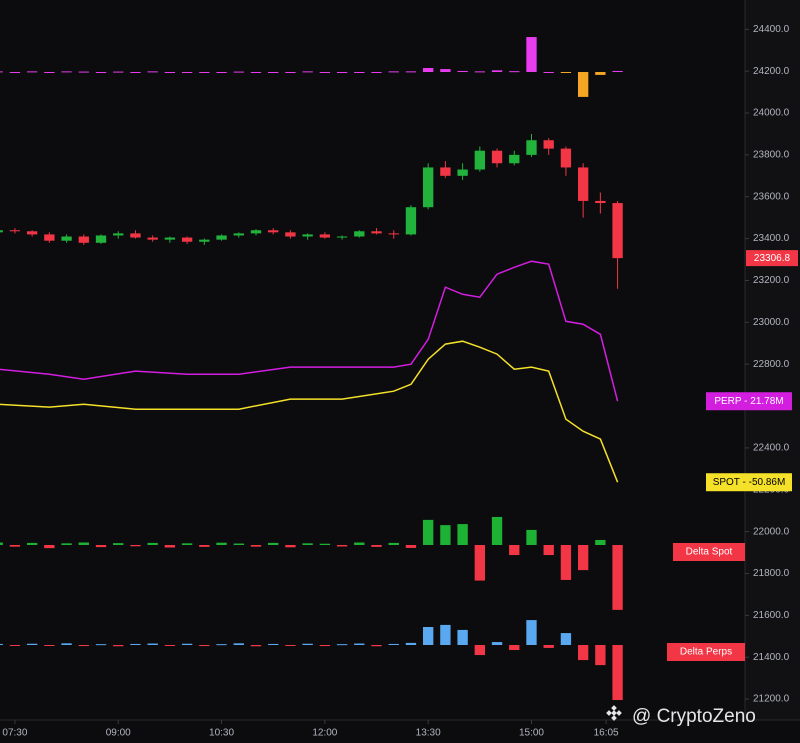 The height and width of the screenshot is (743, 800). I want to click on y-tick-label: 22800.0, so click(771, 364).